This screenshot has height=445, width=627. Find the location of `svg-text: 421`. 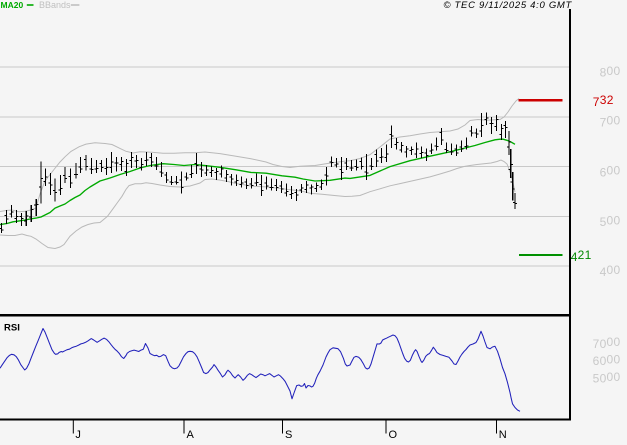

svg-text: 421 is located at coordinates (581, 256).